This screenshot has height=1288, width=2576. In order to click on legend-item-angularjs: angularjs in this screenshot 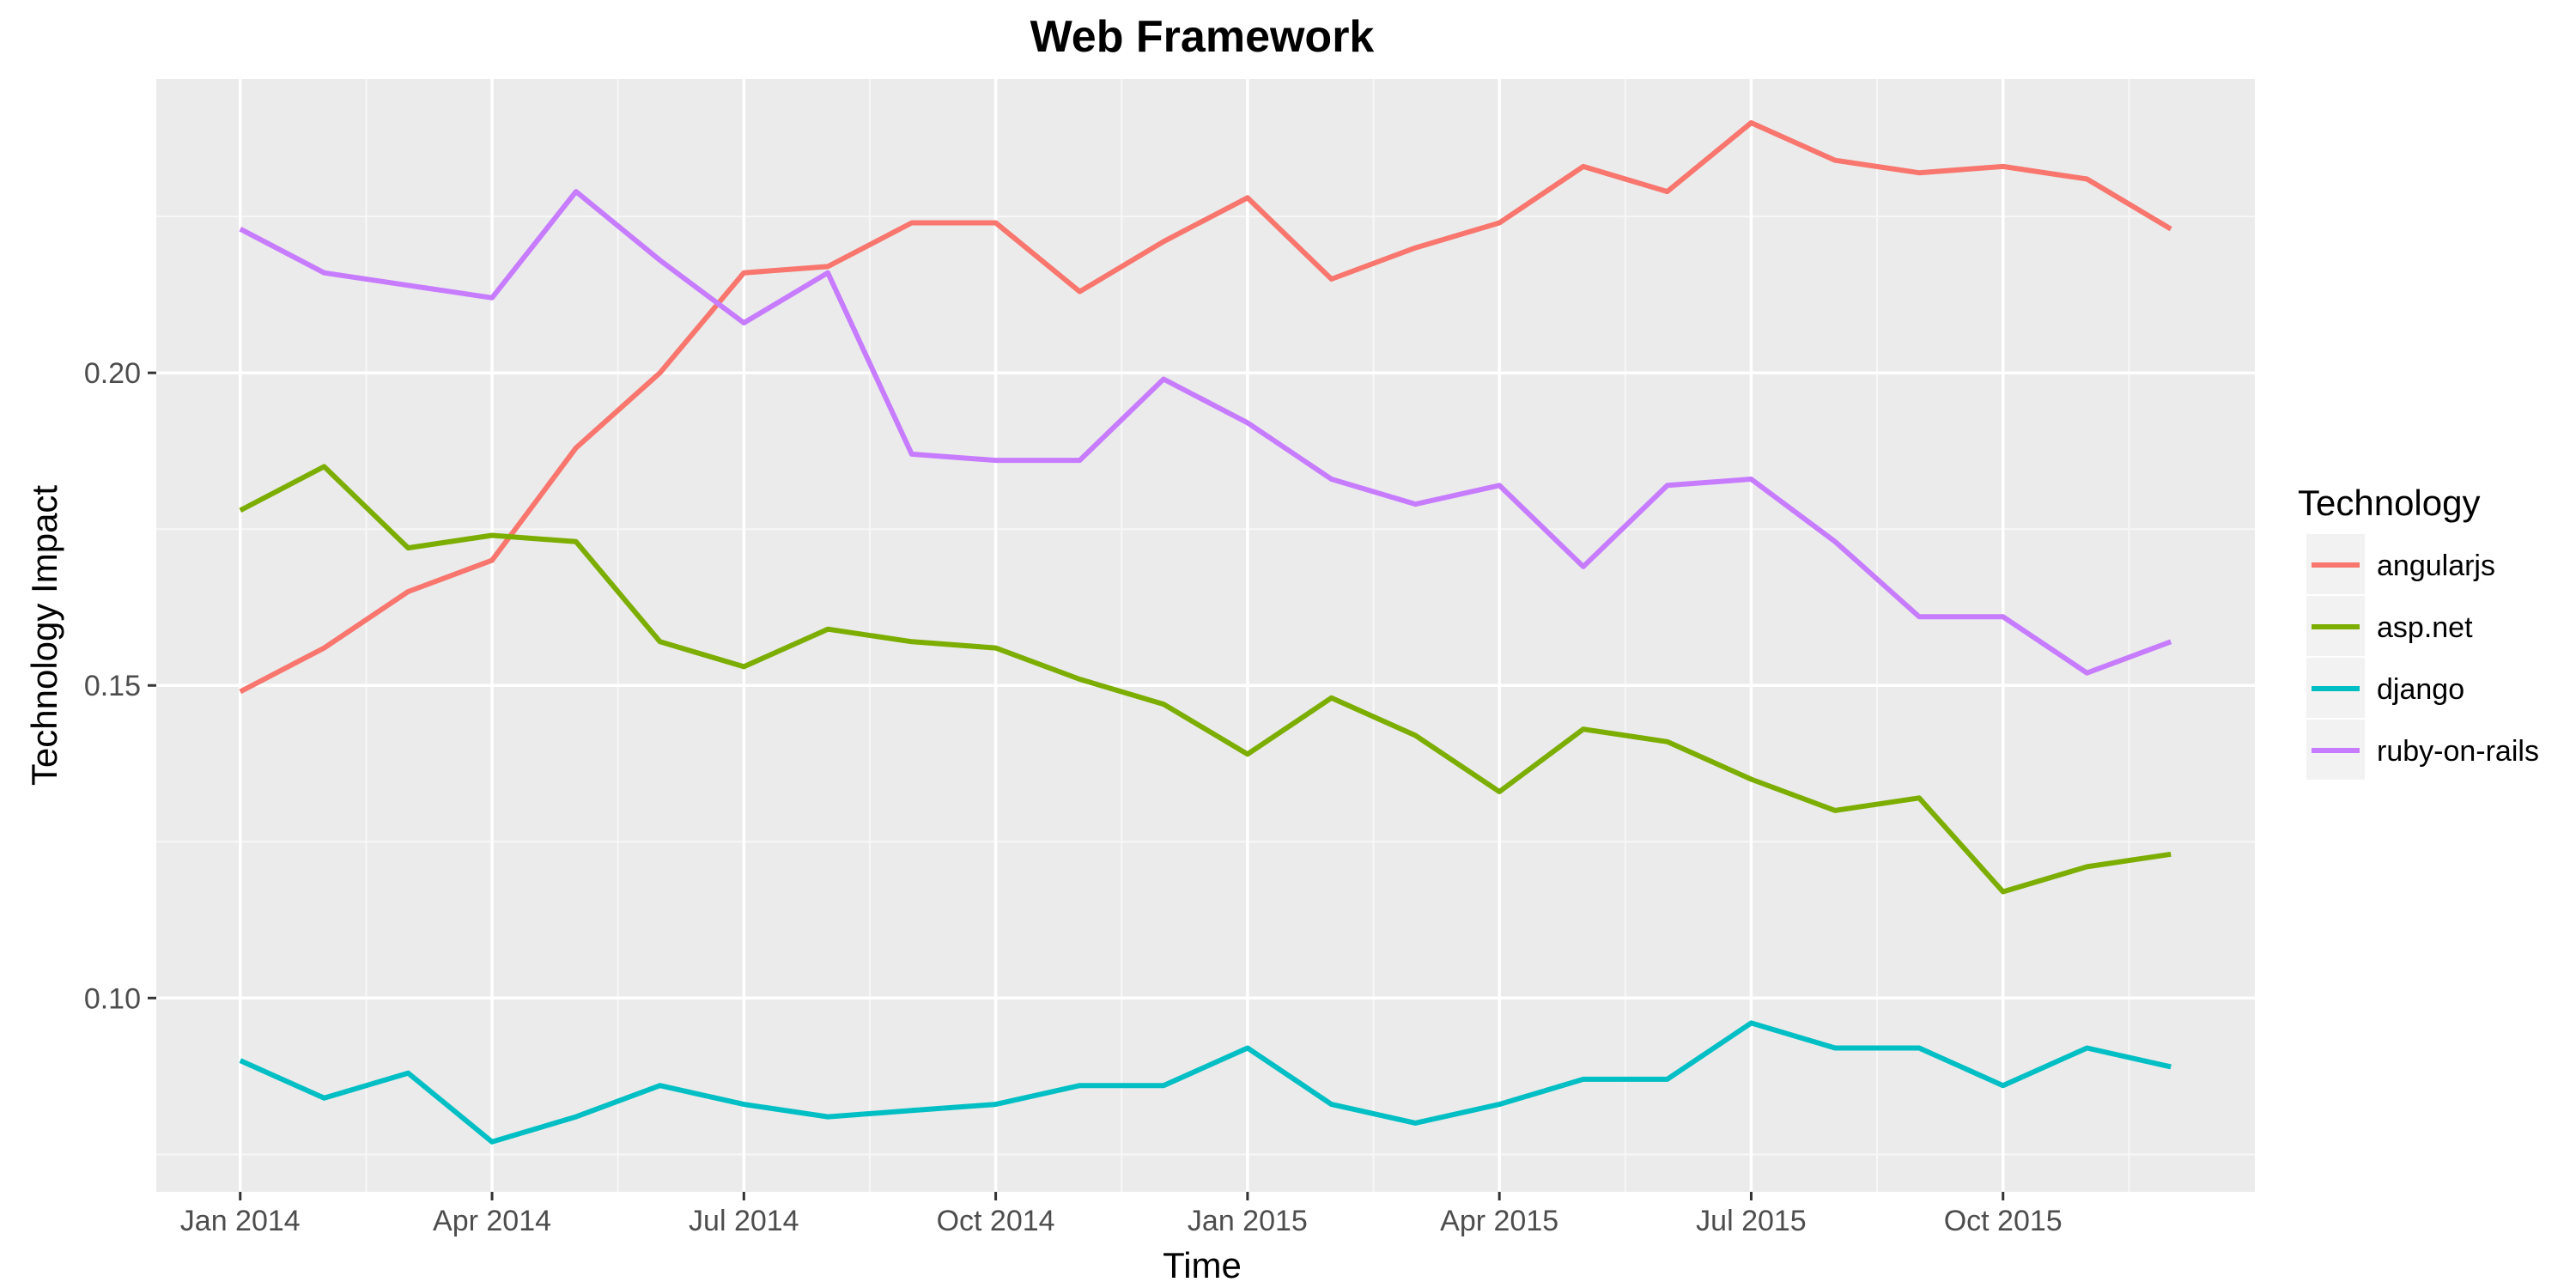, I will do `click(2400, 564)`.